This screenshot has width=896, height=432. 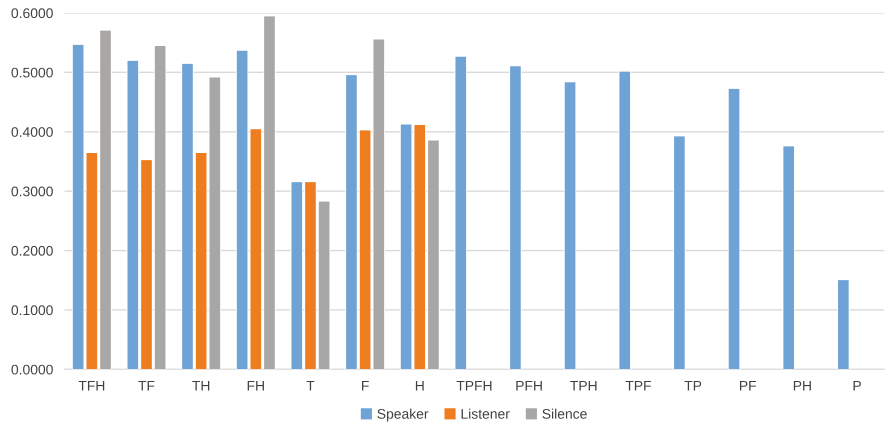 I want to click on x-tick-label: TPF, so click(x=638, y=385).